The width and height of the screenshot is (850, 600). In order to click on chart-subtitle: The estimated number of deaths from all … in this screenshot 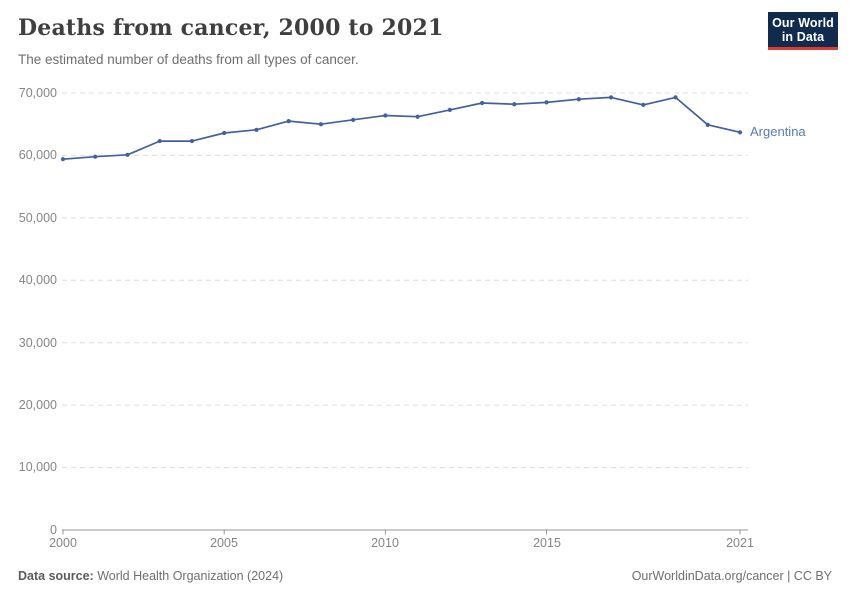, I will do `click(188, 59)`.